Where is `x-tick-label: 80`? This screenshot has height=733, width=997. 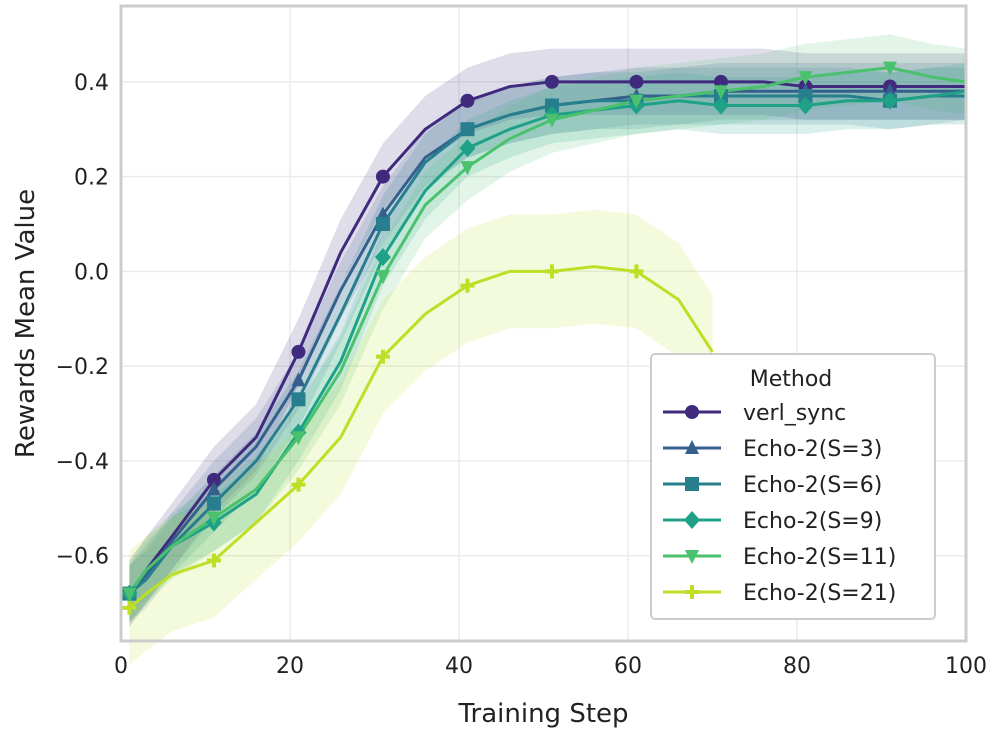 x-tick-label: 80 is located at coordinates (797, 666).